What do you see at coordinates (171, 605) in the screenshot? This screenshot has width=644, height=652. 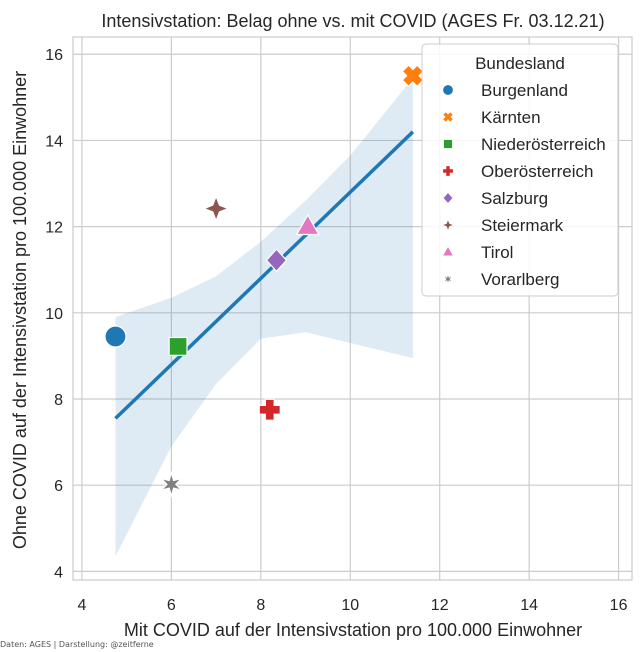 I see `x-tick-label: 6` at bounding box center [171, 605].